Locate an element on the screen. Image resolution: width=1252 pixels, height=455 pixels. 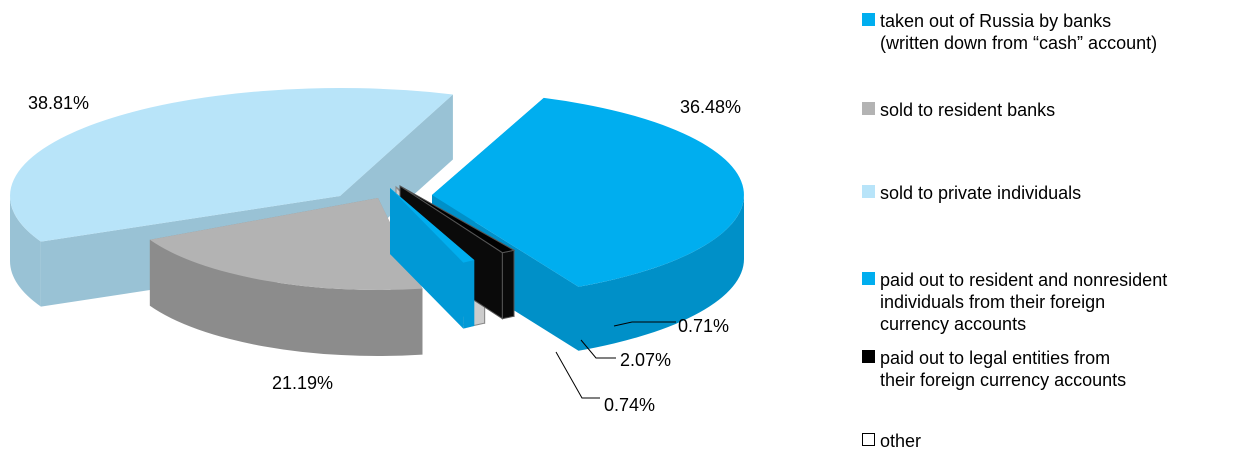
value-label: 36.48% is located at coordinates (710, 107).